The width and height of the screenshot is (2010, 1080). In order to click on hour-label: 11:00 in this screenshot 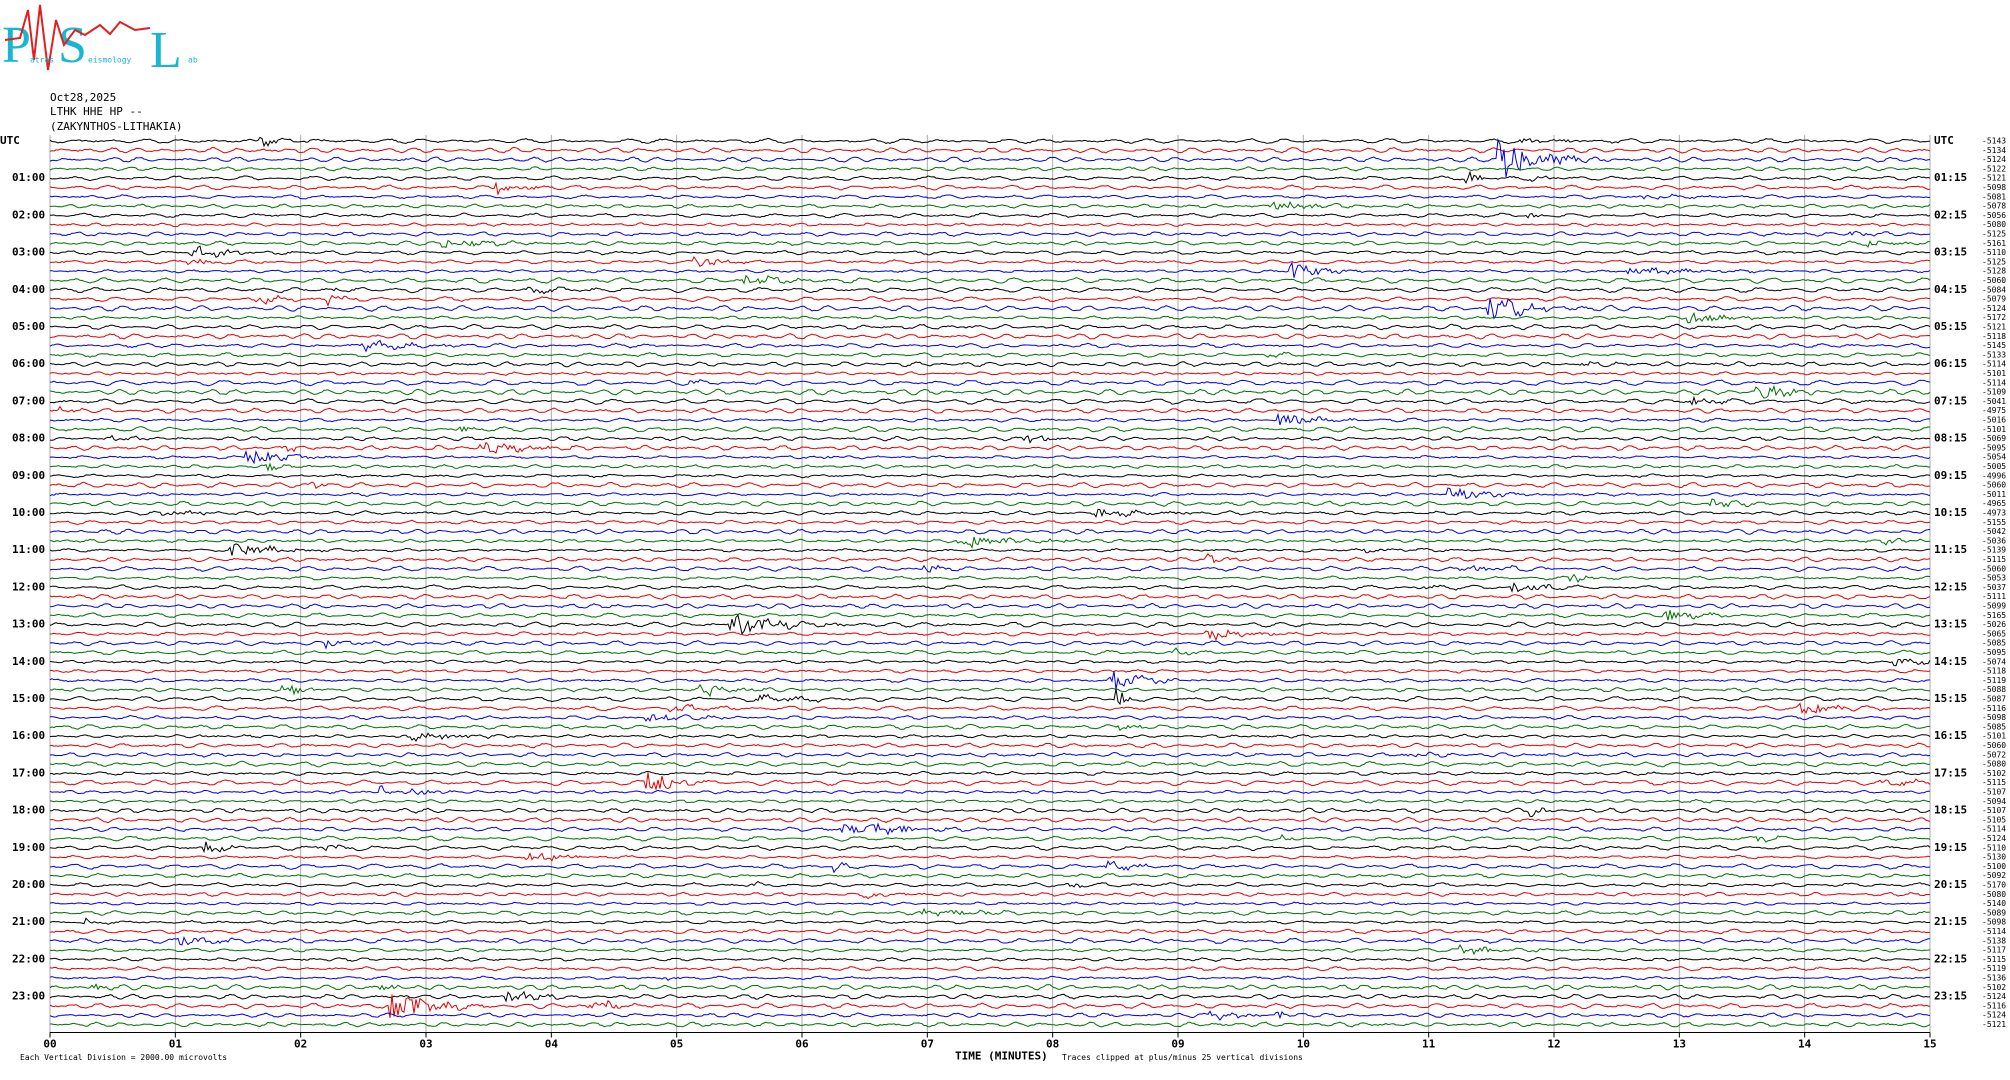, I will do `click(28, 549)`.